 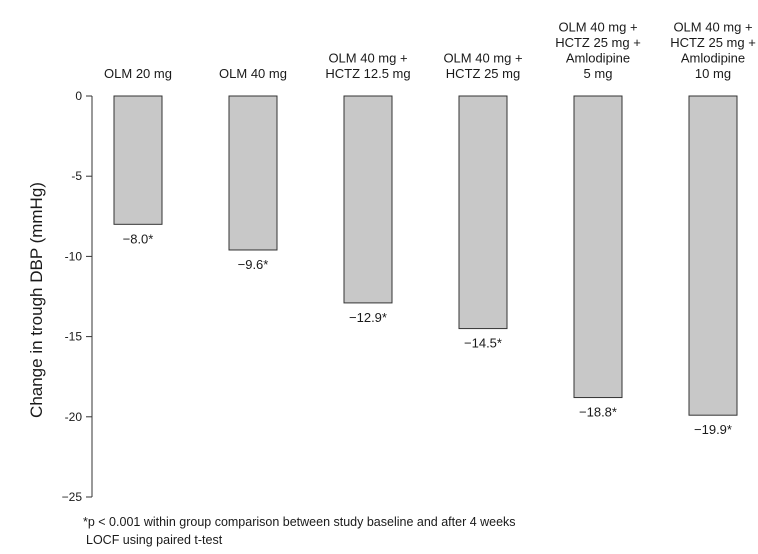 What do you see at coordinates (138, 238) in the screenshot?
I see `bar-data-label: −8.0*` at bounding box center [138, 238].